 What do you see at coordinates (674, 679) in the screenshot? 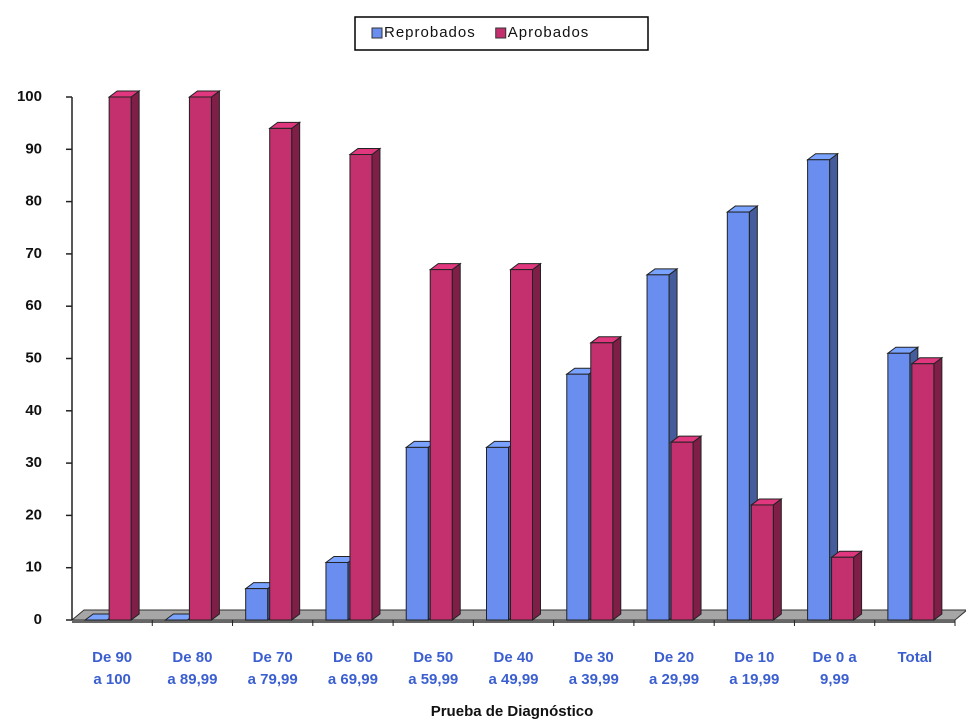
I see `x-tick-label: a 29,99` at bounding box center [674, 679].